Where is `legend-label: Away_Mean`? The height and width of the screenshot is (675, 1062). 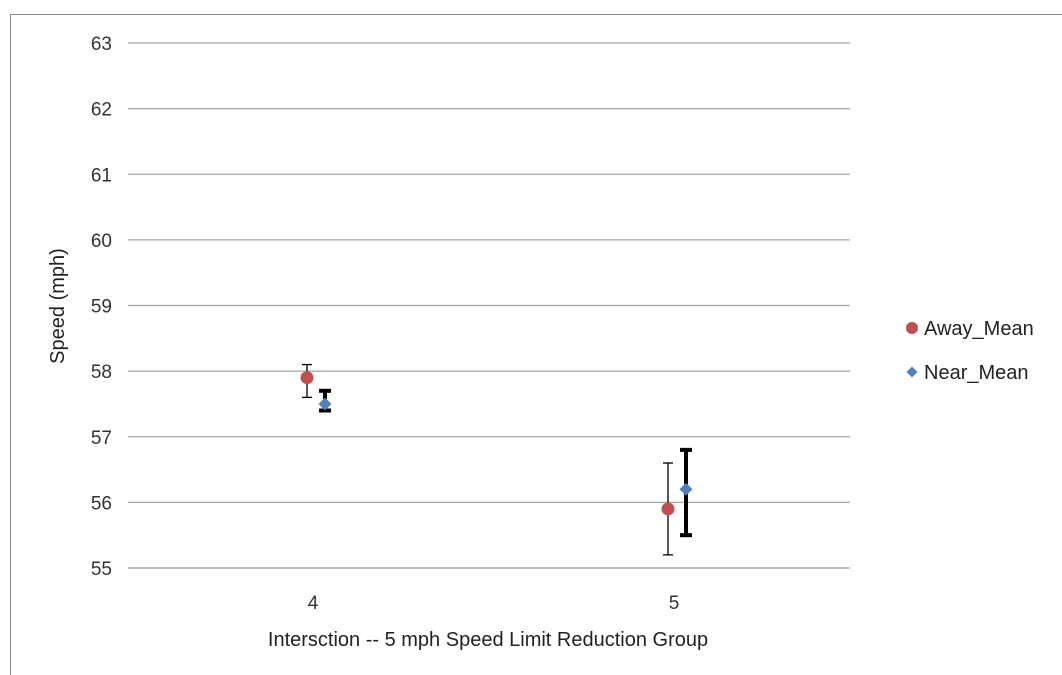 legend-label: Away_Mean is located at coordinates (979, 329).